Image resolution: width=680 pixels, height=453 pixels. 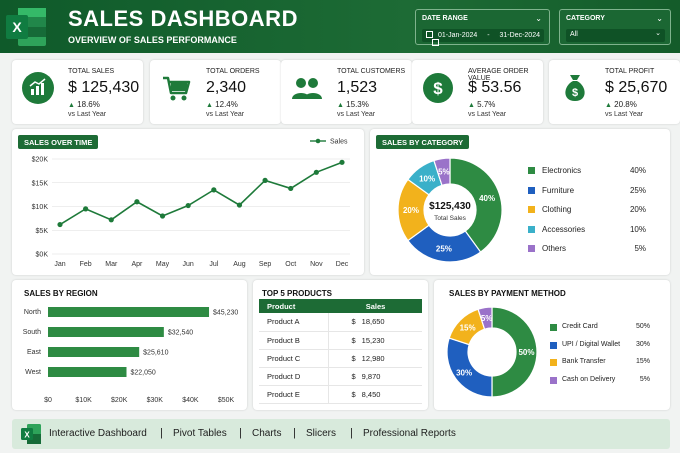 I want to click on calendar-icon, so click(x=435, y=42).